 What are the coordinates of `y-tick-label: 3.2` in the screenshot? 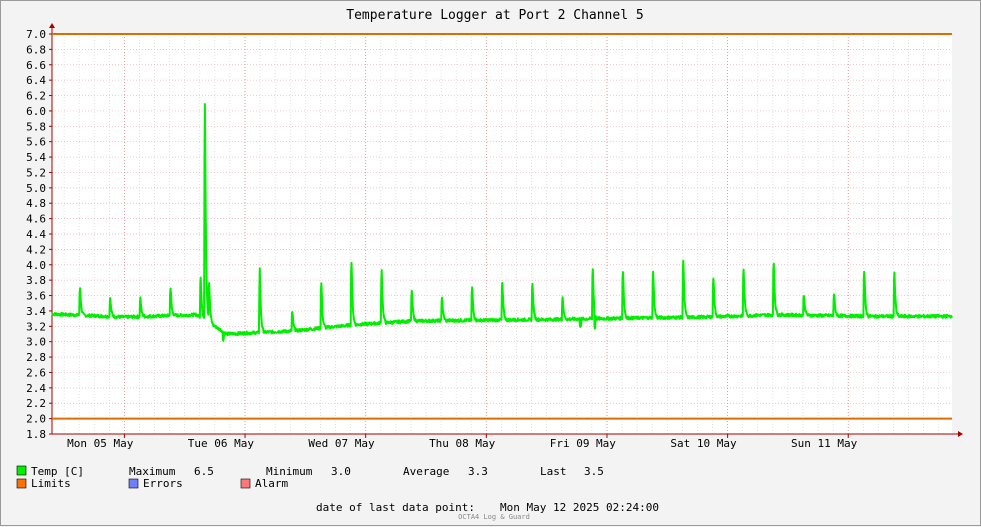 It's located at (36, 326).